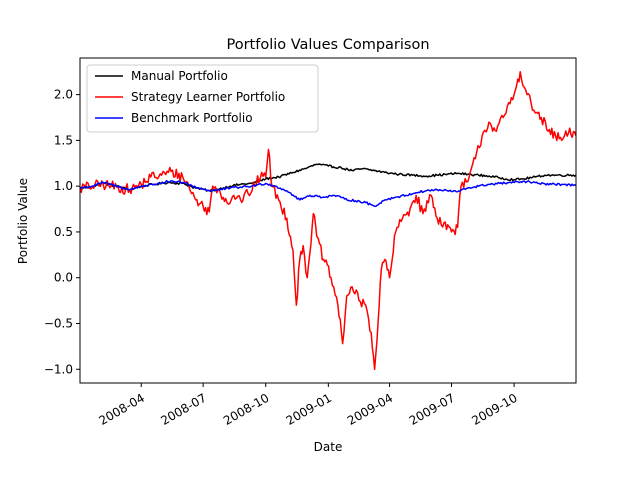 The width and height of the screenshot is (640, 480). I want to click on y-tick-label: 0.5, so click(63, 232).